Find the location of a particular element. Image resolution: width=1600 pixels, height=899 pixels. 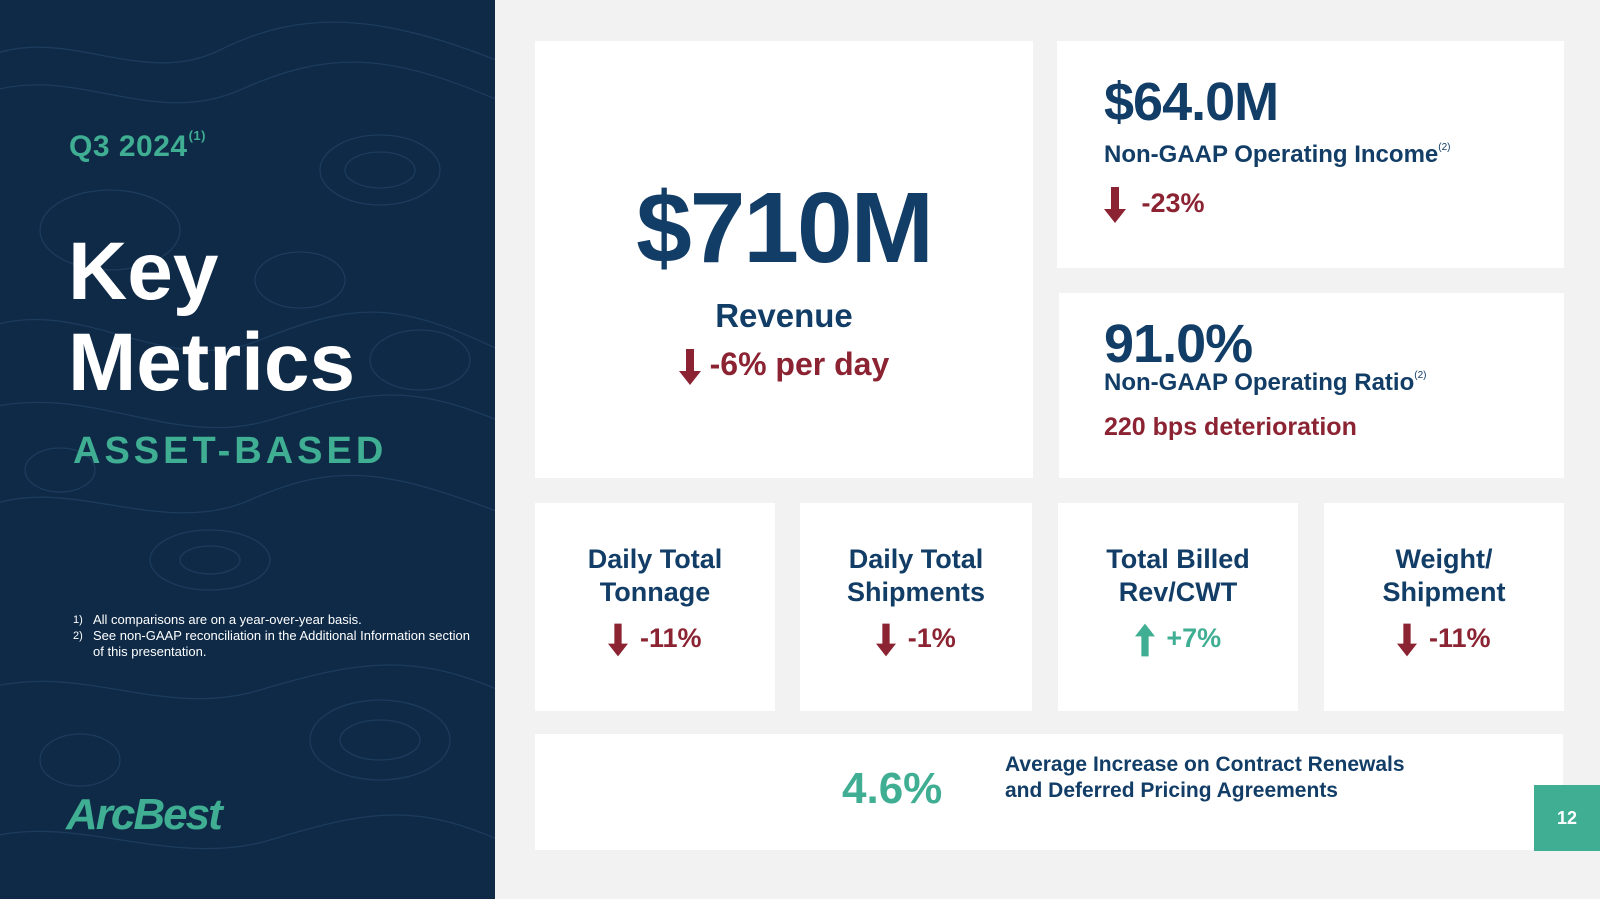

metric-card-daily-tonnage: Daily Total Tonnage -11% is located at coordinates (655, 607).